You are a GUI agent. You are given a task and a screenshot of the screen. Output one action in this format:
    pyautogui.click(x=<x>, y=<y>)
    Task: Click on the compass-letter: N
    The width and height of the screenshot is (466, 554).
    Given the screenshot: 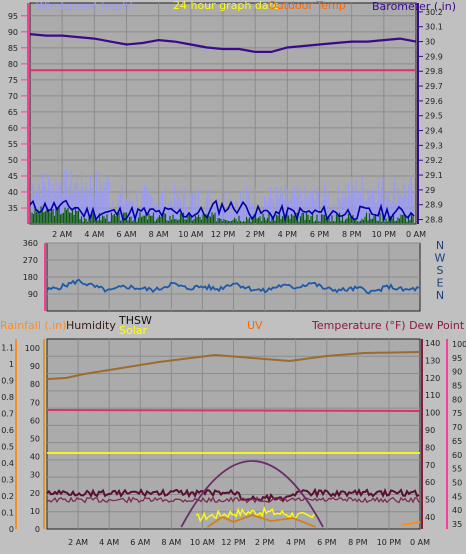 What is the action you would take?
    pyautogui.click(x=440, y=245)
    